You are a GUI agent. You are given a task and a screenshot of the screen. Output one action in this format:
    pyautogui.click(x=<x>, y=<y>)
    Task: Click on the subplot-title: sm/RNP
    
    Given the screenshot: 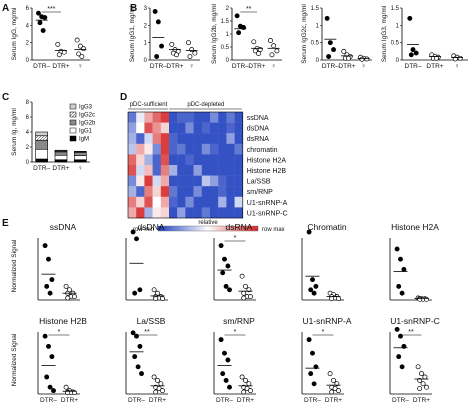 What is the action you would take?
    pyautogui.click(x=239, y=321)
    